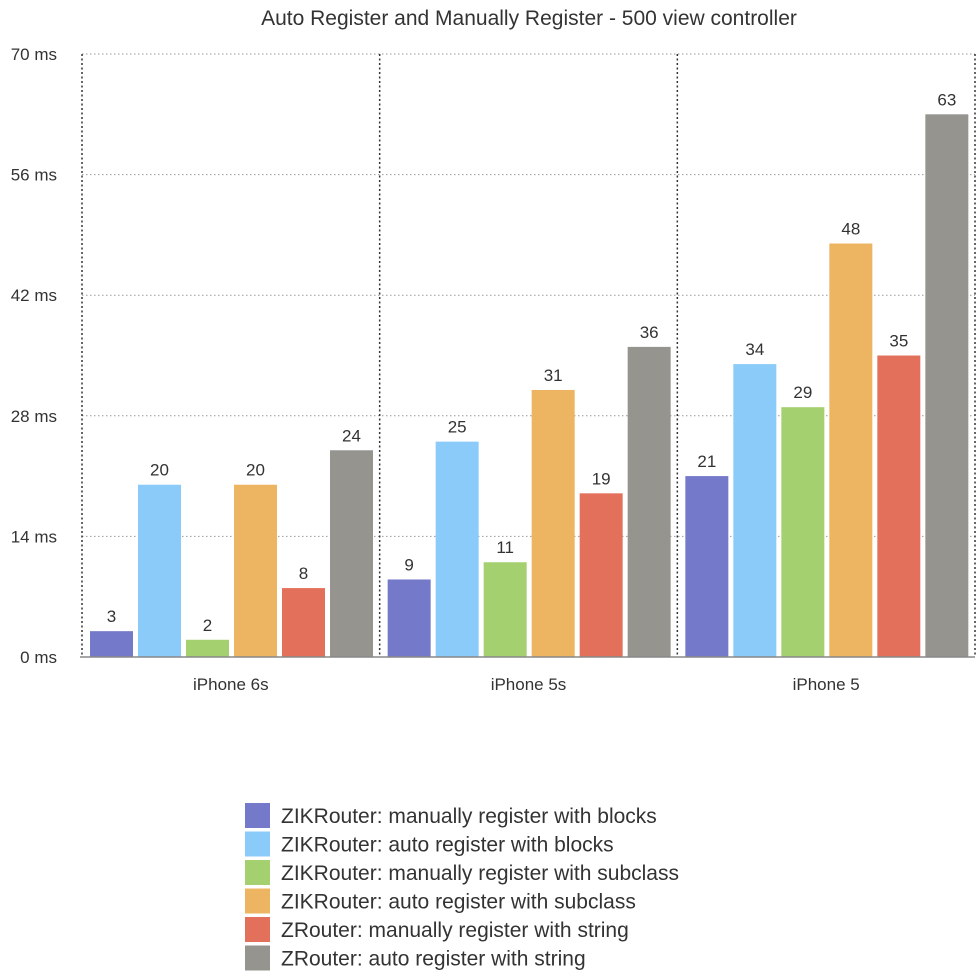 The width and height of the screenshot is (979, 972). What do you see at coordinates (529, 684) in the screenshot?
I see `x-tick-label: iPhone 5s` at bounding box center [529, 684].